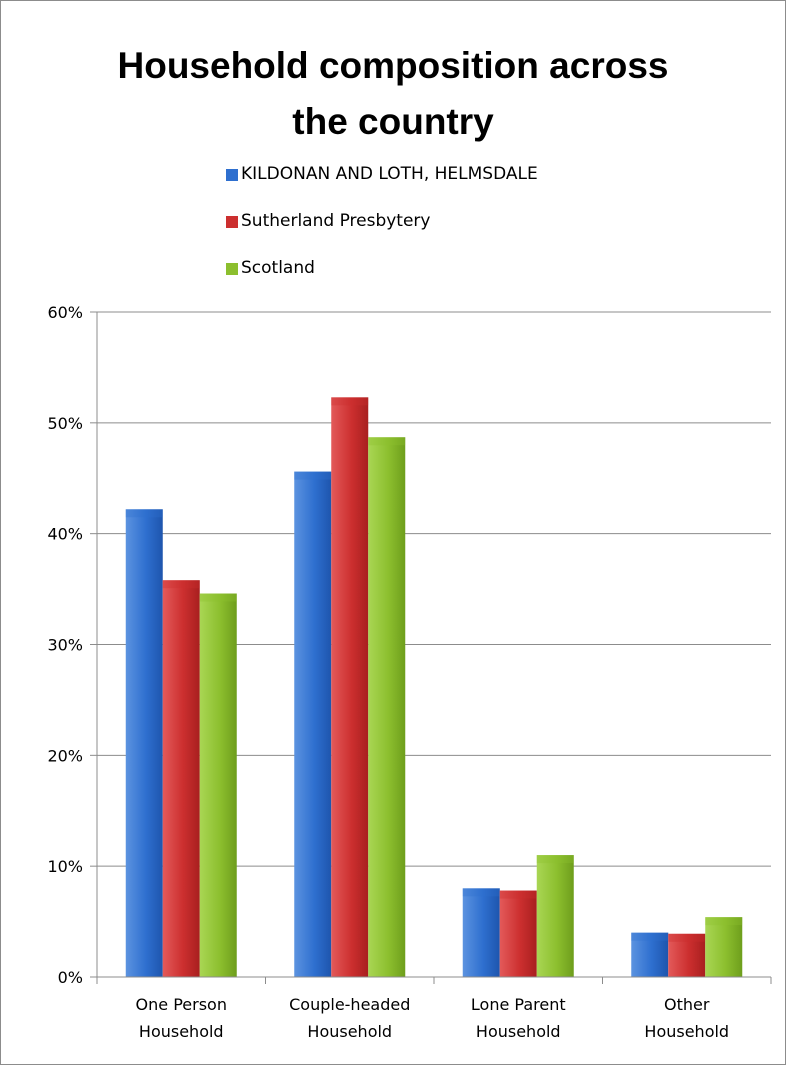  What do you see at coordinates (65, 312) in the screenshot?
I see `y-tick-label: 60%` at bounding box center [65, 312].